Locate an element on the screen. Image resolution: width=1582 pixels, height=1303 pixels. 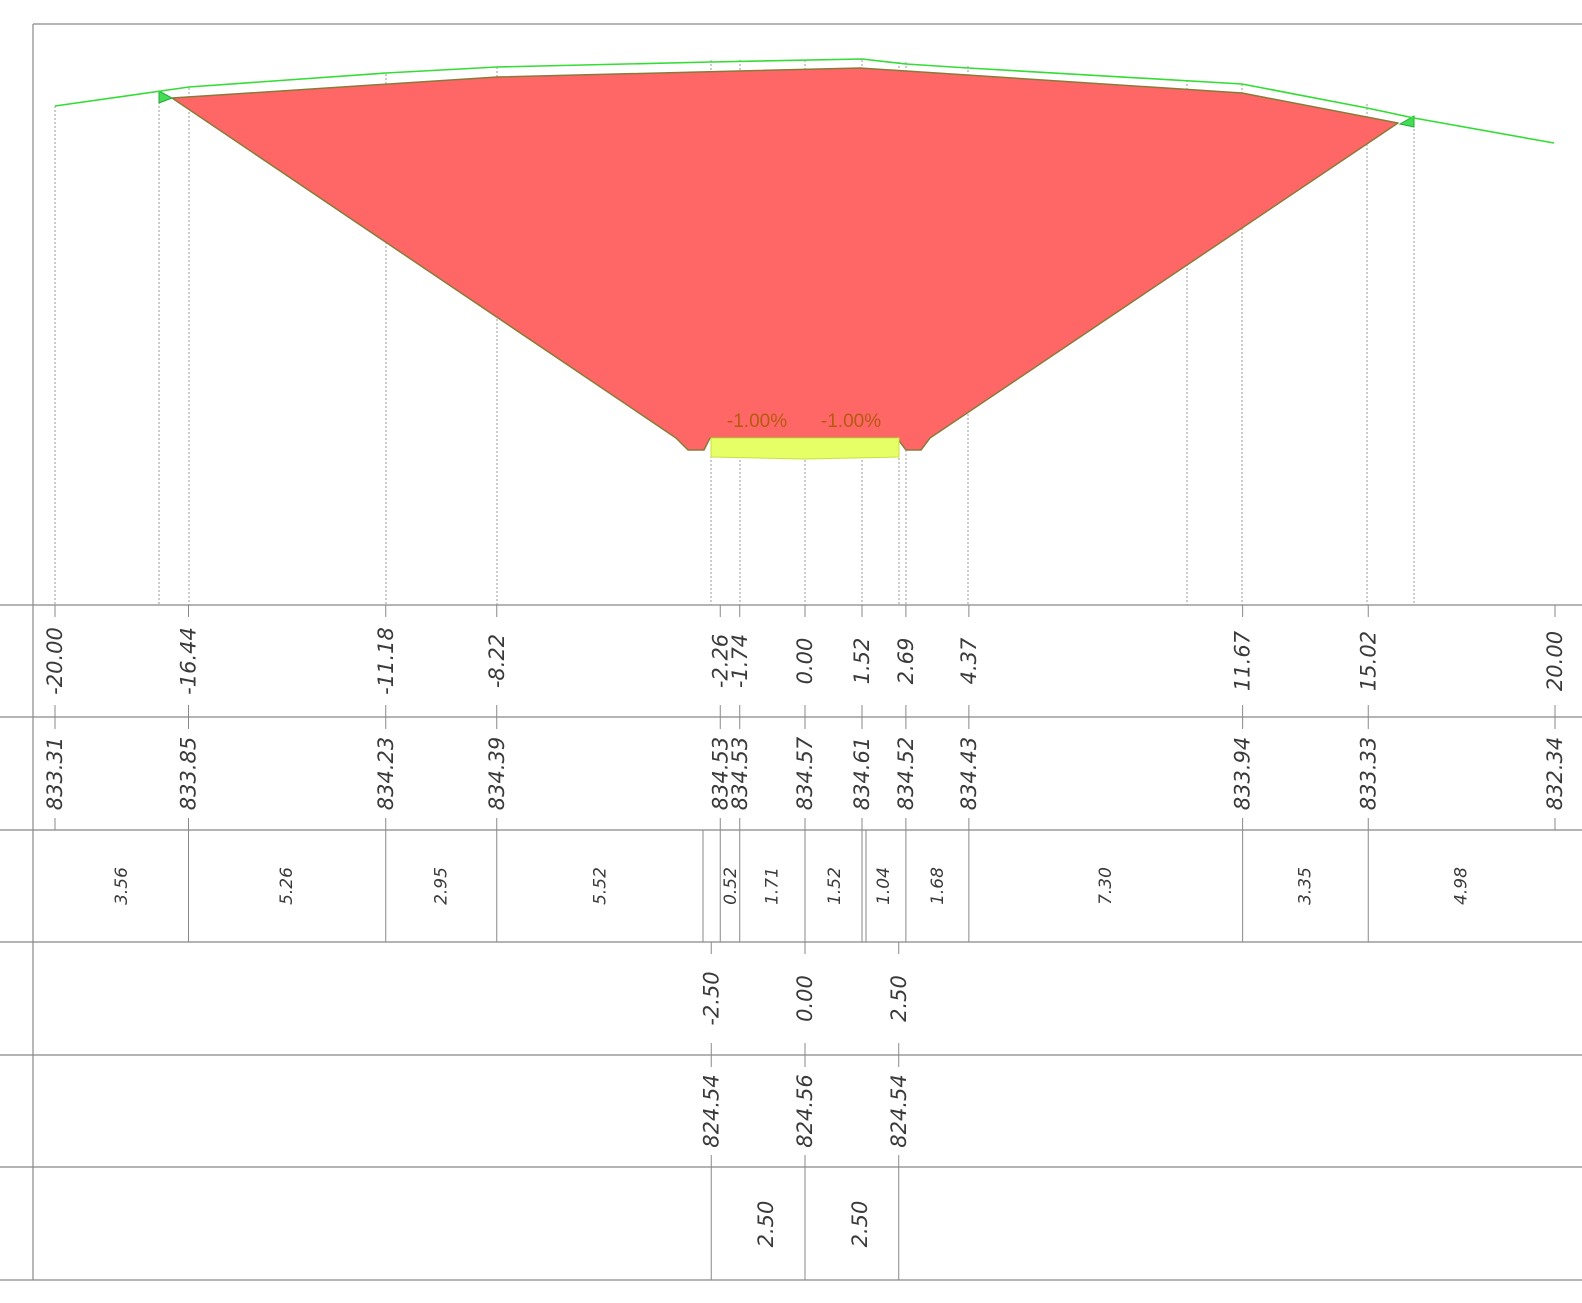
band-value: 1.71 is located at coordinates (772, 886).